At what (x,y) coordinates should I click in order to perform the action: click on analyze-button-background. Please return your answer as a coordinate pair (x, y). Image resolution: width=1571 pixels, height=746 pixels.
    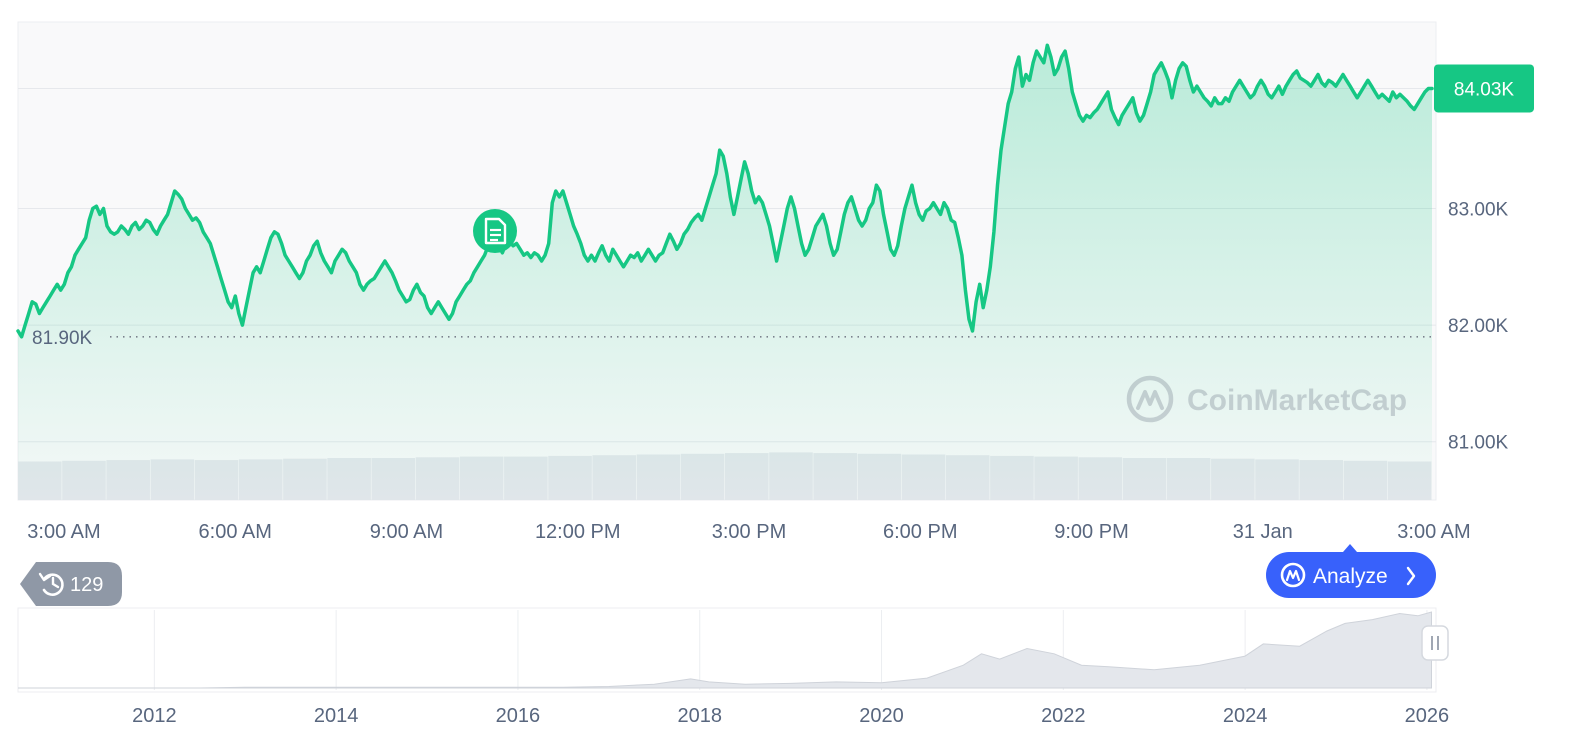
    Looking at the image, I should click on (1351, 575).